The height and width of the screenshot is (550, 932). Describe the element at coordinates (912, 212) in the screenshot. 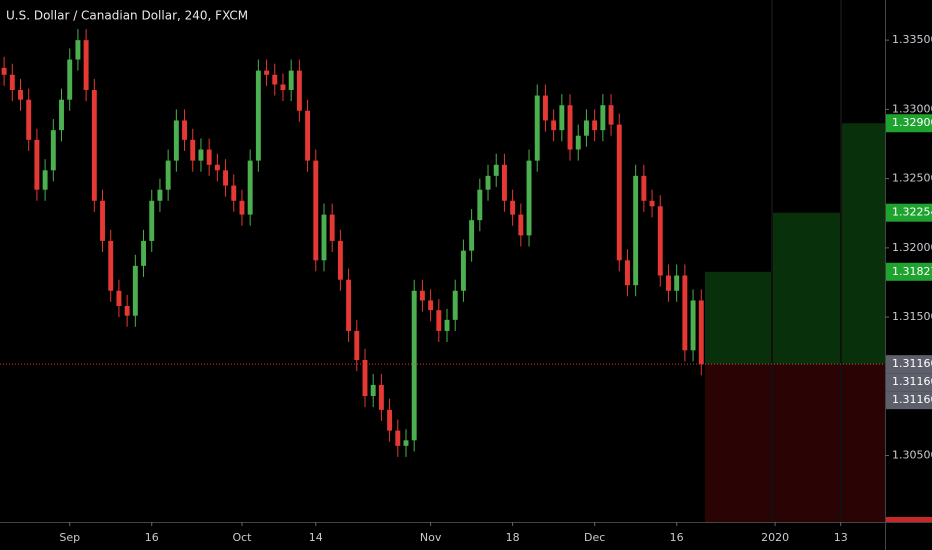

I see `target-tag-label: 1.32254` at that location.